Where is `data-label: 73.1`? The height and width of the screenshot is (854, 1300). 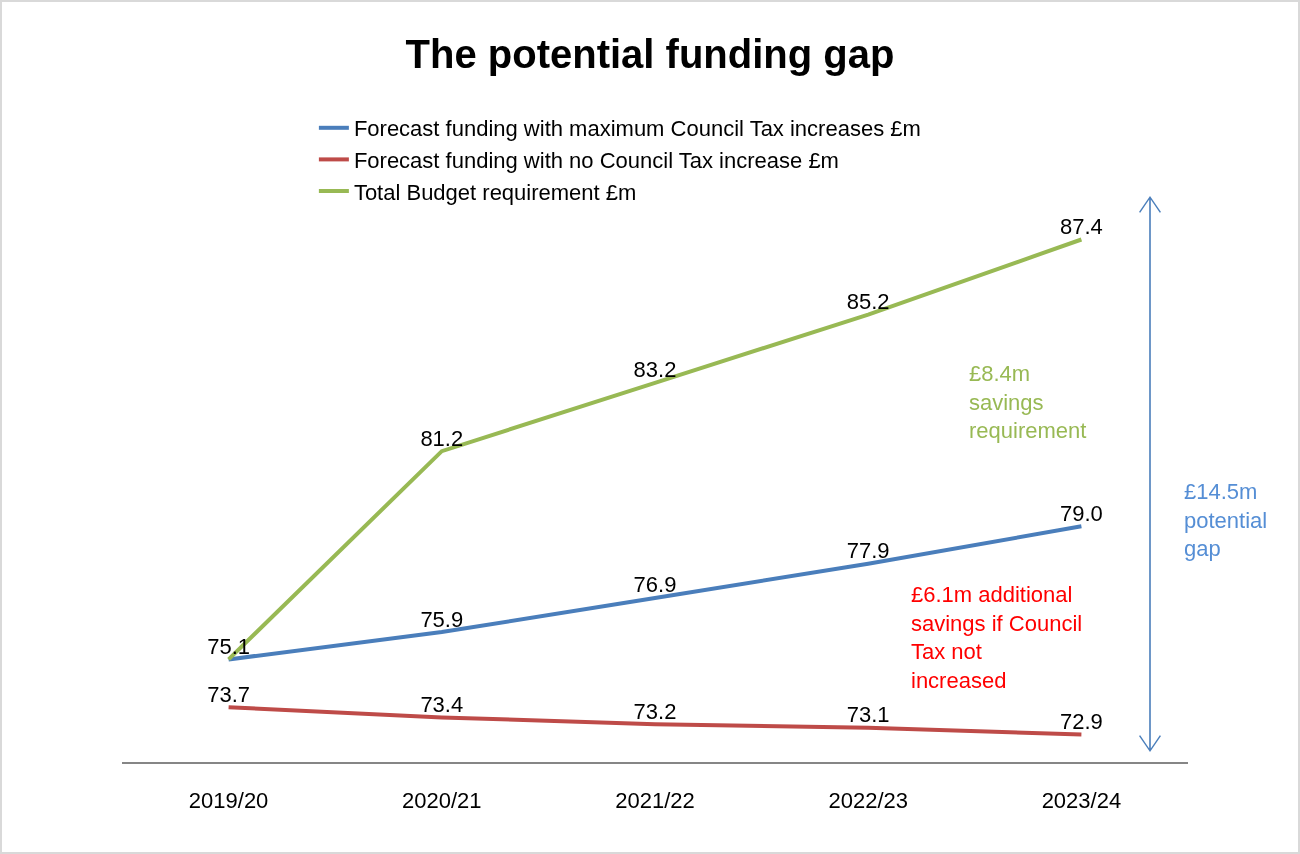
data-label: 73.1 is located at coordinates (868, 715).